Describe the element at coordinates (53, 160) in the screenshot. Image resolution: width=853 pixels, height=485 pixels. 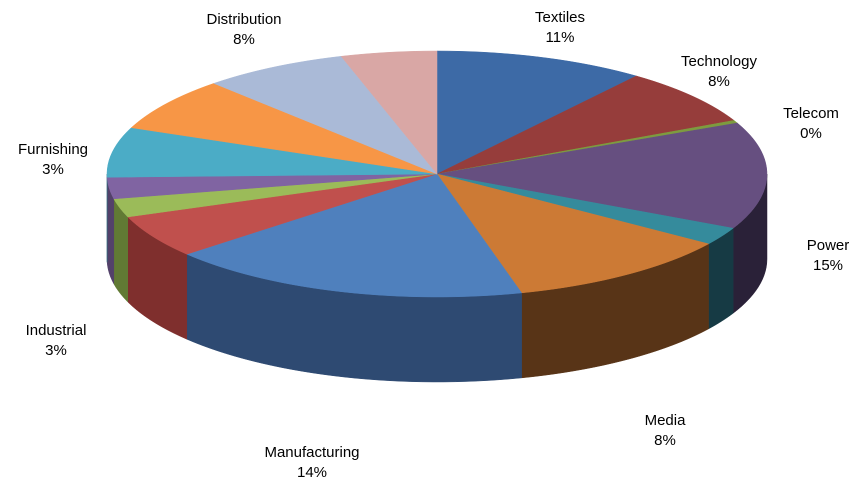
I see `data-label-furnishing: Furnishing 3%` at that location.